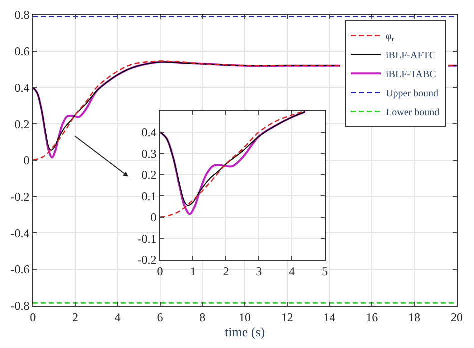 The image size is (474, 348). What do you see at coordinates (245, 332) in the screenshot?
I see `x-axis-title: time (s)` at bounding box center [245, 332].